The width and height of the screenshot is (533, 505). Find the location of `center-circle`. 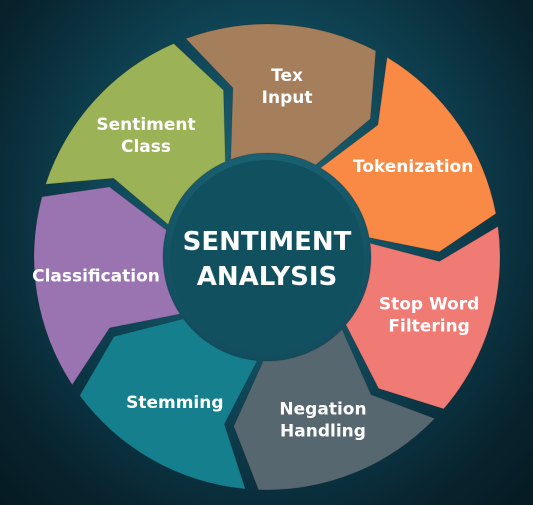

center-circle is located at coordinates (267, 257).